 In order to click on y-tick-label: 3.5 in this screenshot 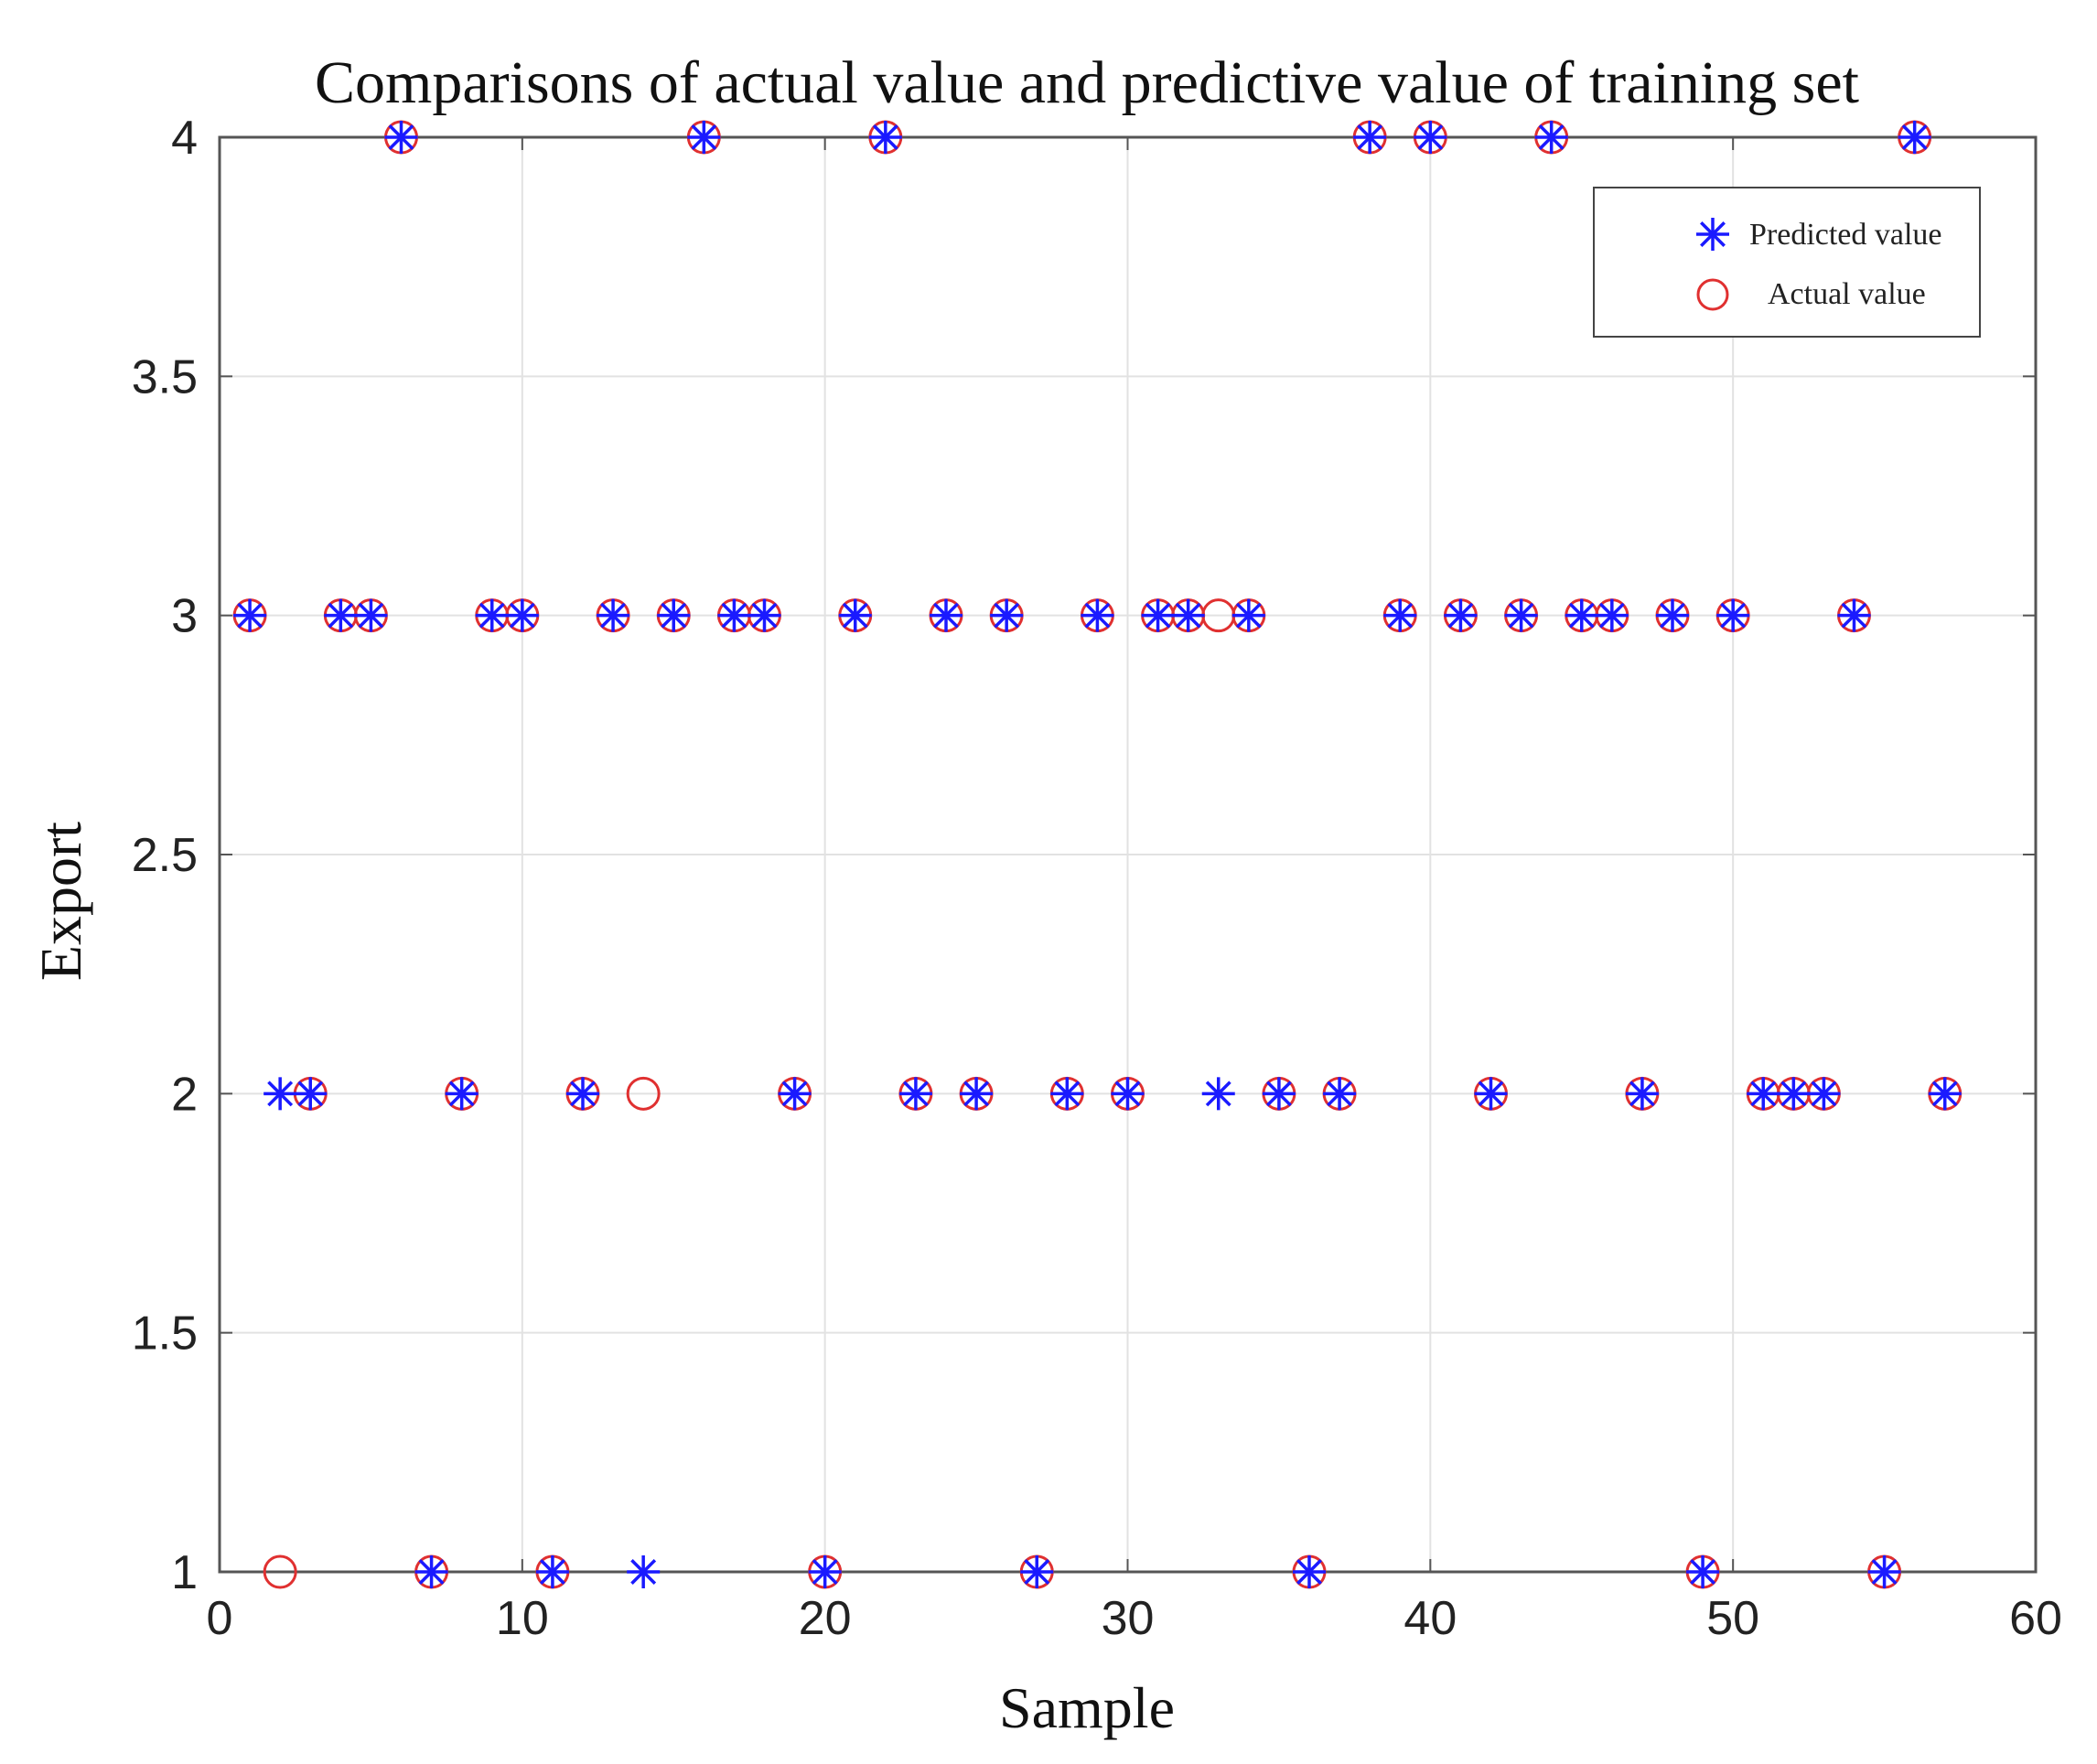, I will do `click(165, 376)`.